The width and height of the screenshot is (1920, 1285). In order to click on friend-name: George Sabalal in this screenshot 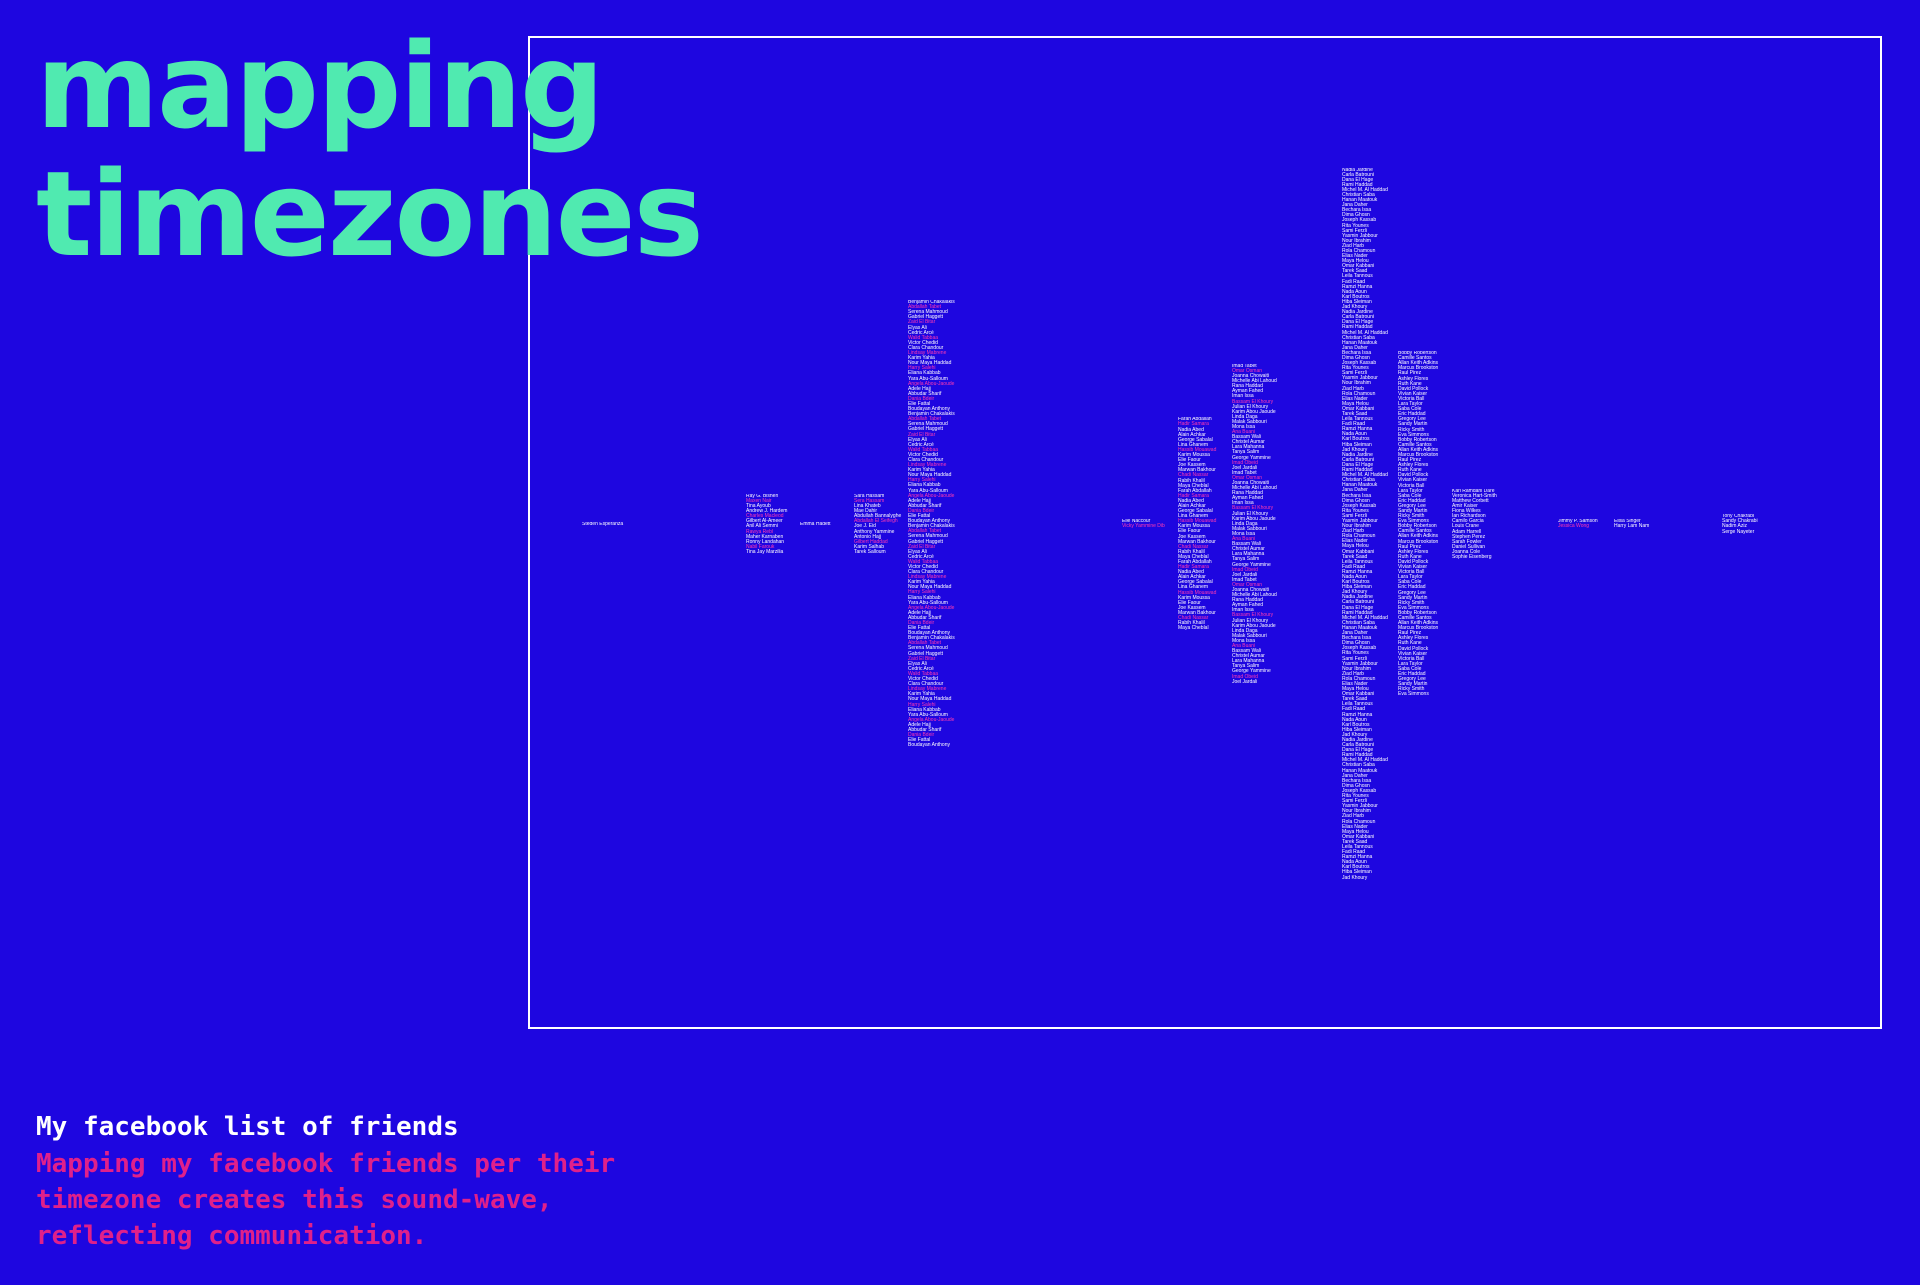, I will do `click(1195, 511)`.